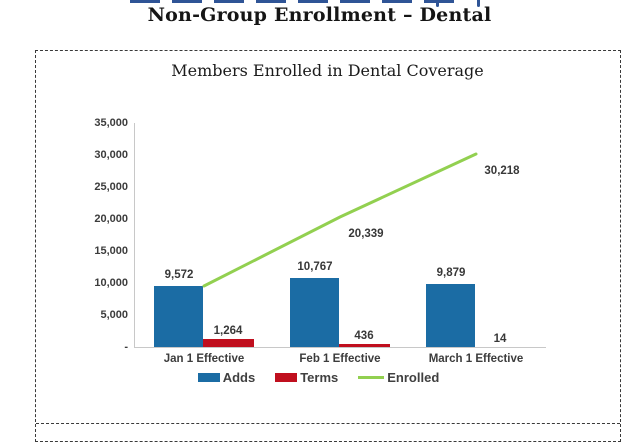  Describe the element at coordinates (305, 3) in the screenshot. I see `clipped-blue-heading` at that location.